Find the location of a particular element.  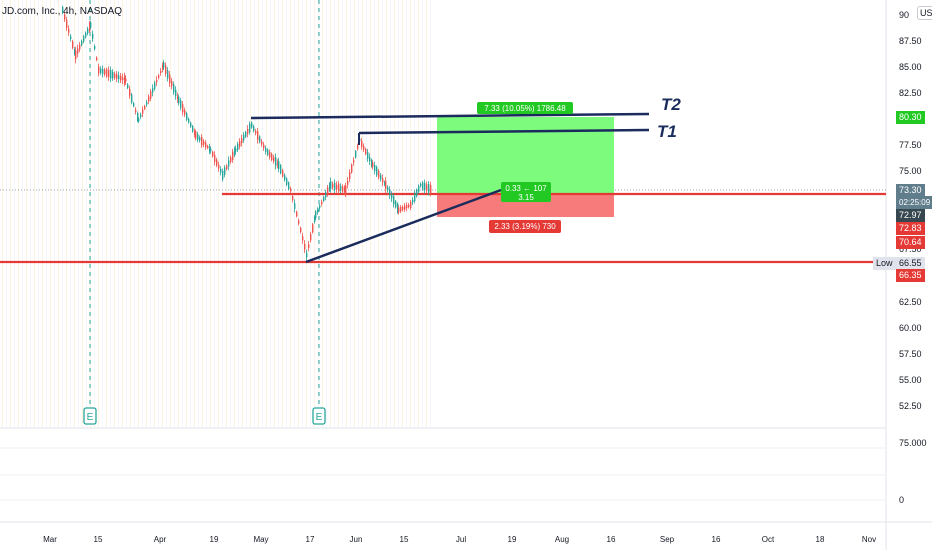

currency-button: USD is located at coordinates (924, 13).